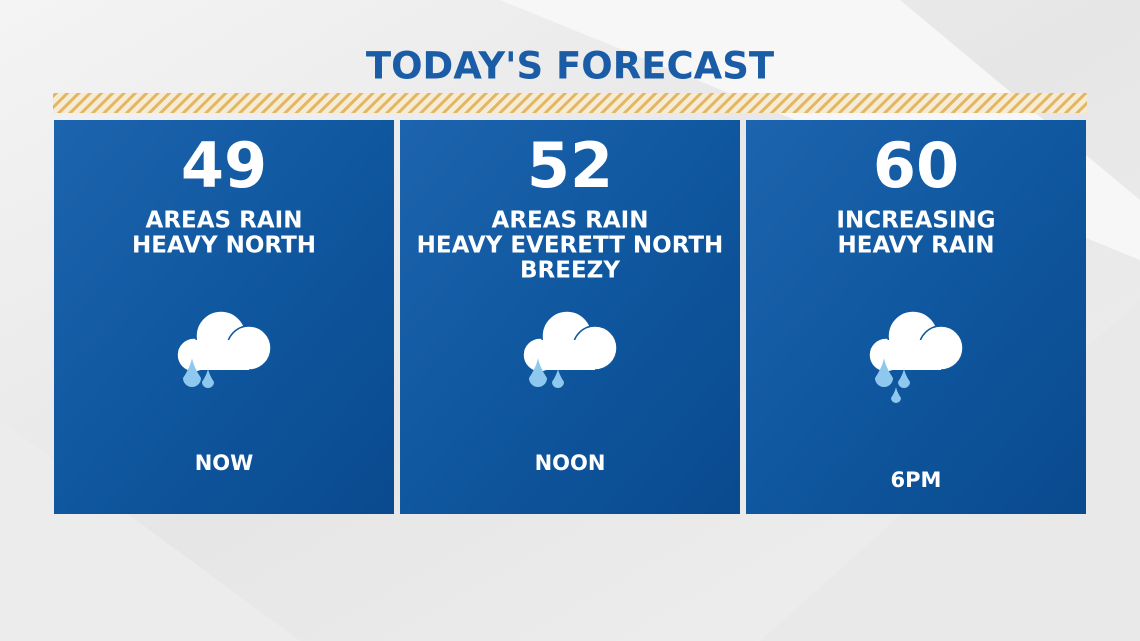  What do you see at coordinates (570, 103) in the screenshot?
I see `stripe` at bounding box center [570, 103].